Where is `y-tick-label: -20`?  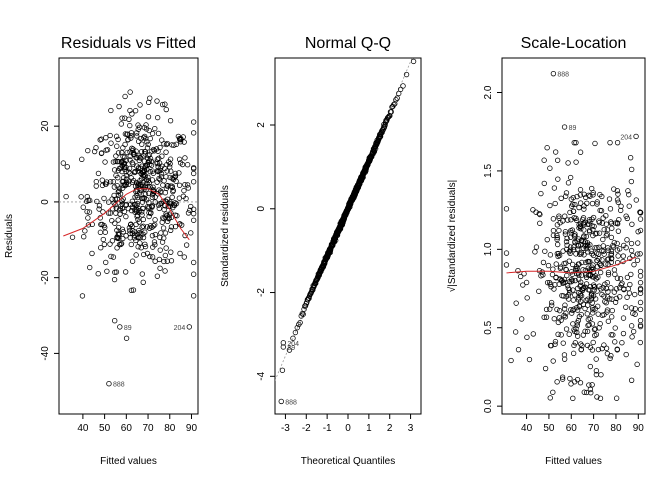
y-tick-label: -20 is located at coordinates (45, 277).